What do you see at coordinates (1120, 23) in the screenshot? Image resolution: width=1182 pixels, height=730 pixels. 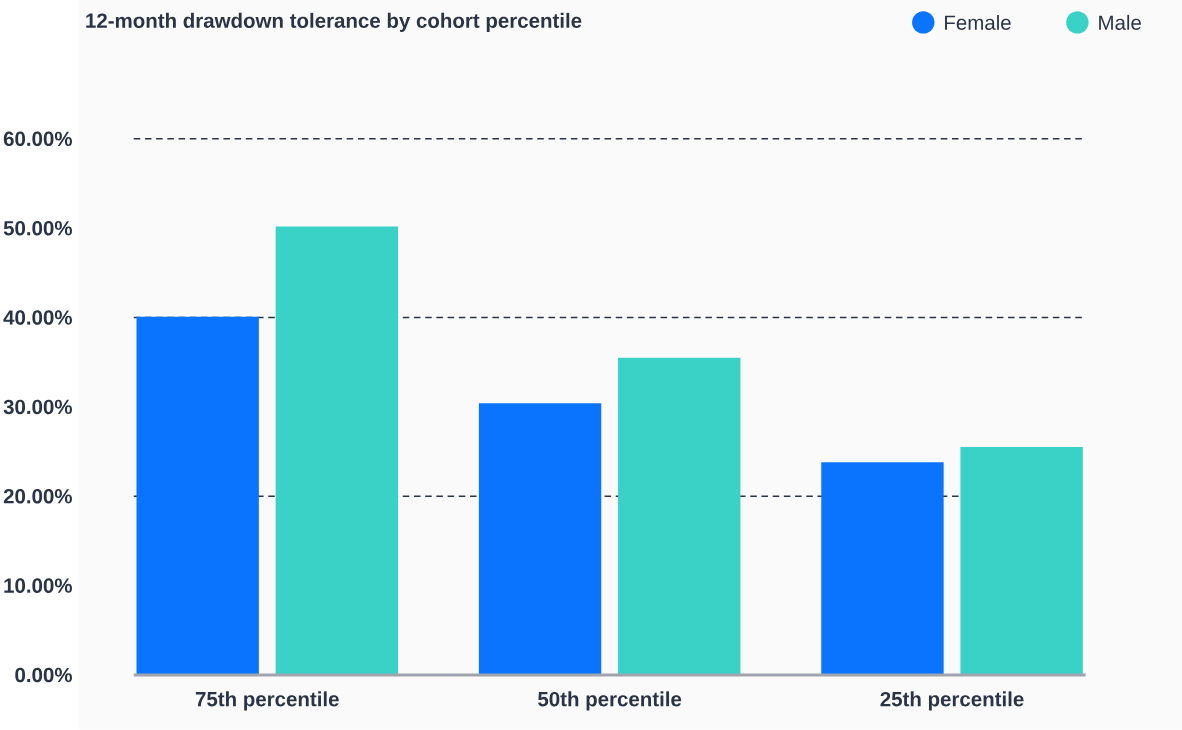 I see `legend-label: Male` at bounding box center [1120, 23].